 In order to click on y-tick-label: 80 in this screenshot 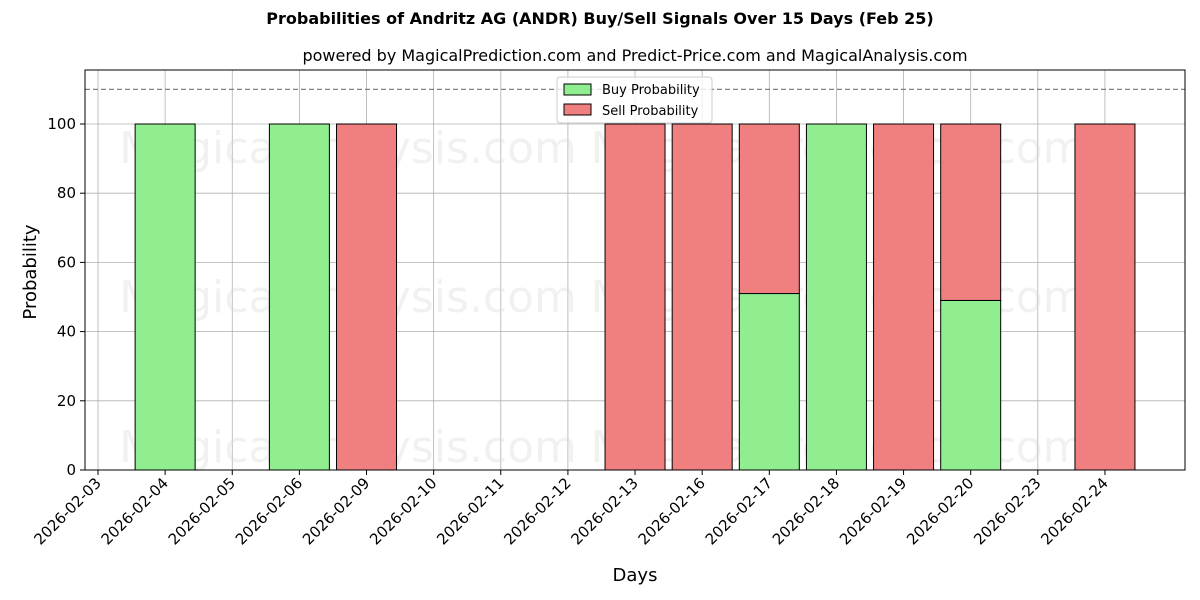, I will do `click(66, 193)`.